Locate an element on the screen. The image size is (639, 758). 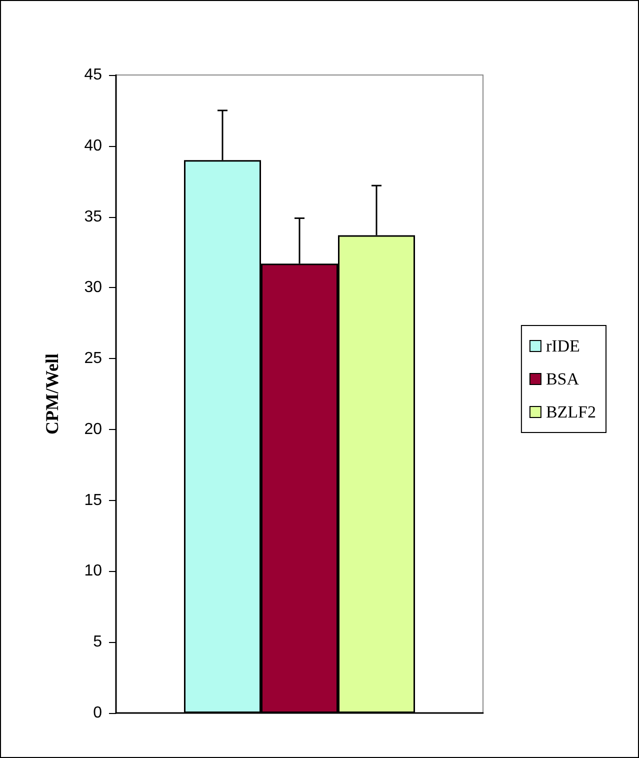
y-tick-label: 0 is located at coordinates (97, 713).